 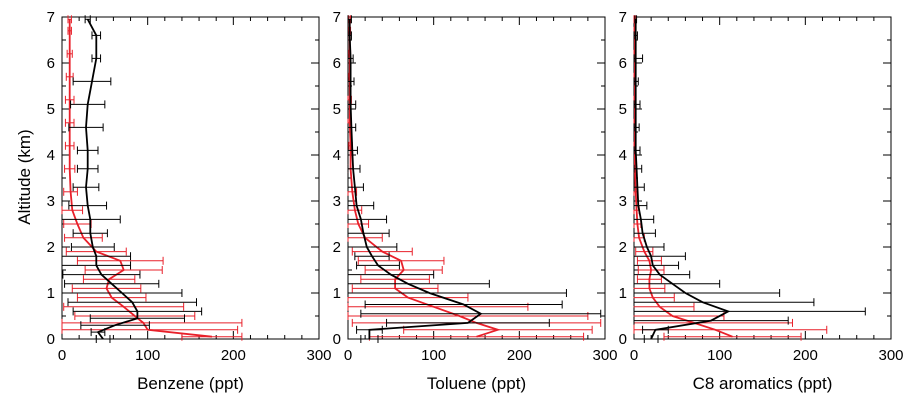 I want to click on x-axis-label: C8 aromatics (ppt), so click(x=763, y=383).